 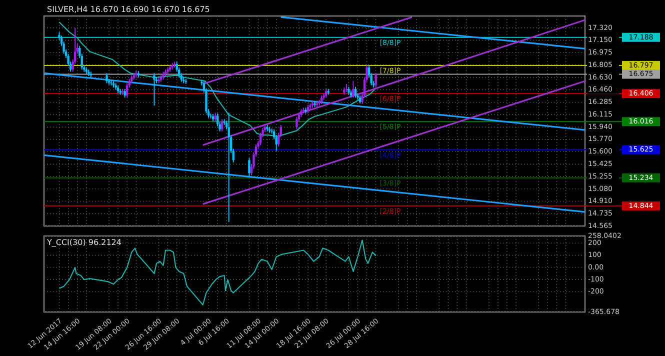 I want to click on chart-title: SILVER,H4 16.670 16.690 16.670 16.675, so click(x=128, y=9).